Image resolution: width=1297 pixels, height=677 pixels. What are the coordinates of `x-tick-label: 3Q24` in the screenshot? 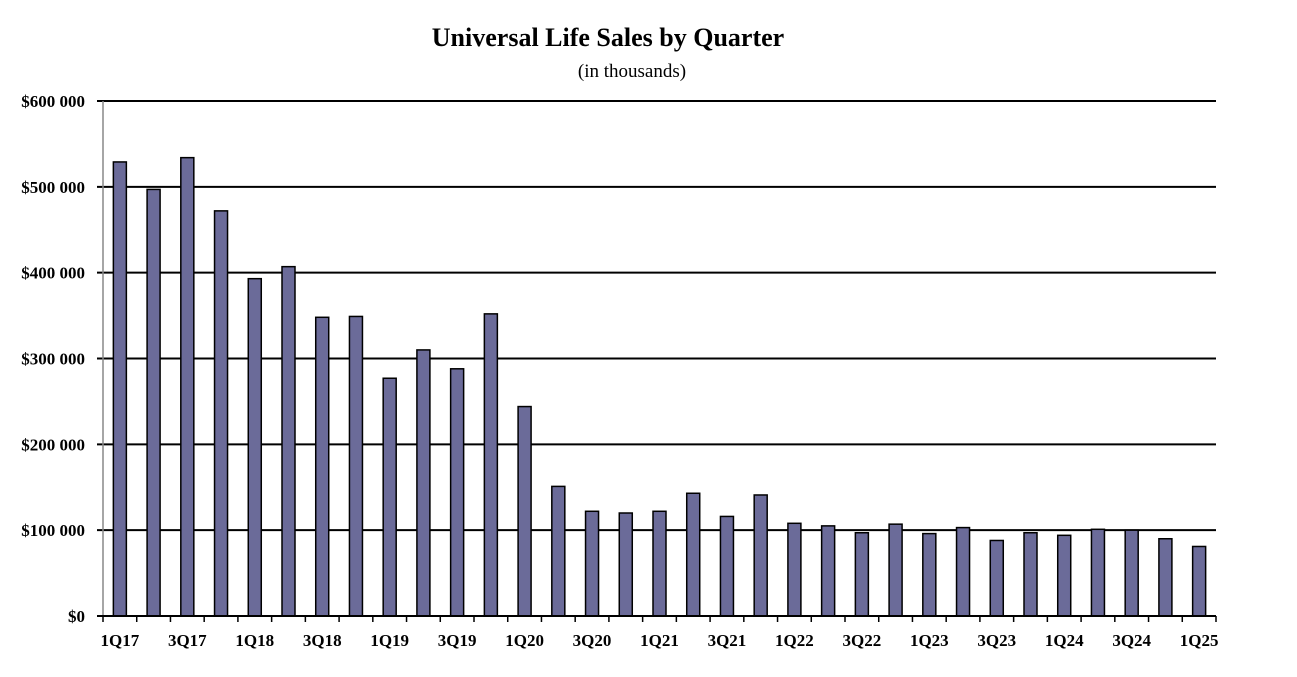 It's located at (1131, 640).